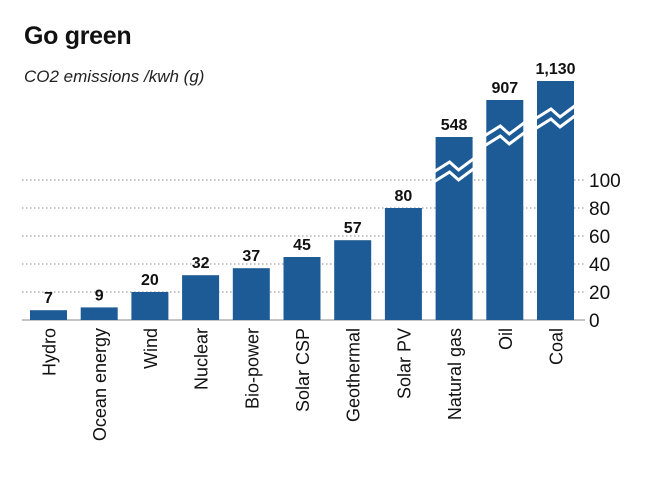 The width and height of the screenshot is (660, 483). I want to click on category-label: Solar CSP, so click(303, 370).